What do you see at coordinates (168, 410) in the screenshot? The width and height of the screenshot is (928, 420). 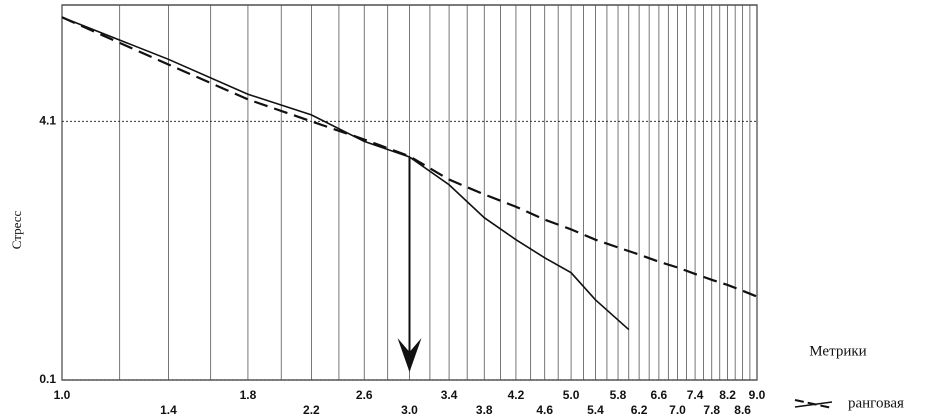 I see `x-tick-label: 1.4` at bounding box center [168, 410].